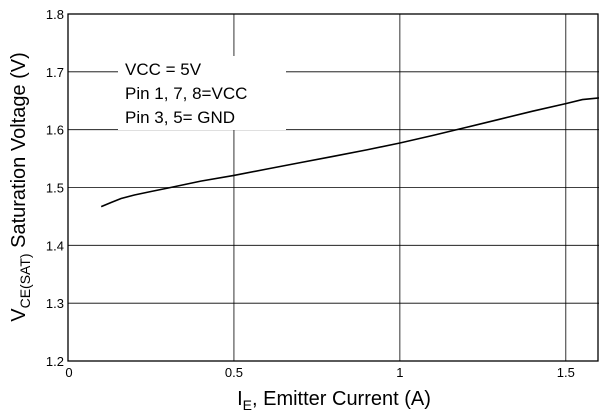 Image resolution: width=599 pixels, height=414 pixels. What do you see at coordinates (399, 372) in the screenshot?
I see `x-tick-label: 1` at bounding box center [399, 372].